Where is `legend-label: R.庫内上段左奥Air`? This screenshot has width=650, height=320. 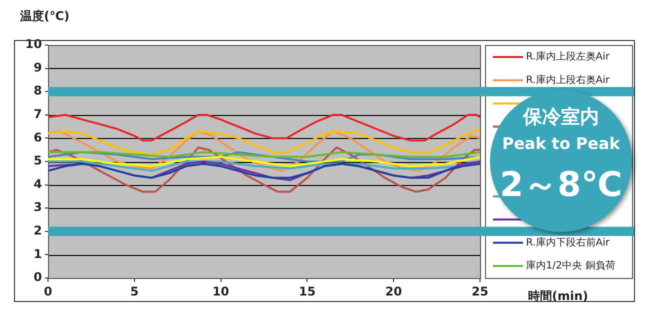
legend-label: R.庫内上段左奥Air is located at coordinates (568, 56).